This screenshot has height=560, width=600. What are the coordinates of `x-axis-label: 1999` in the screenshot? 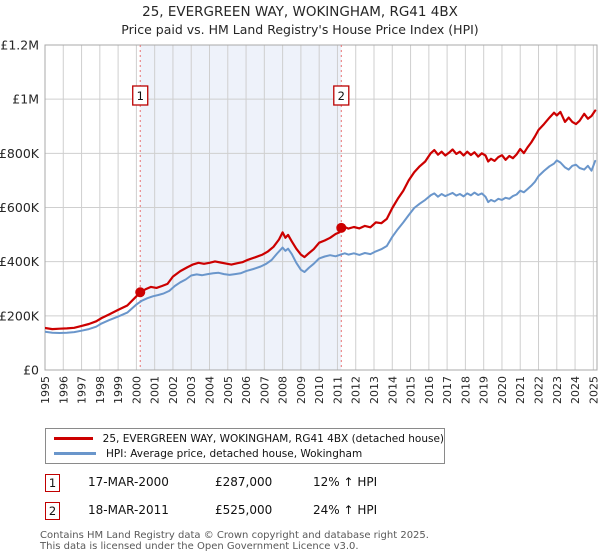 It's located at (118, 390).